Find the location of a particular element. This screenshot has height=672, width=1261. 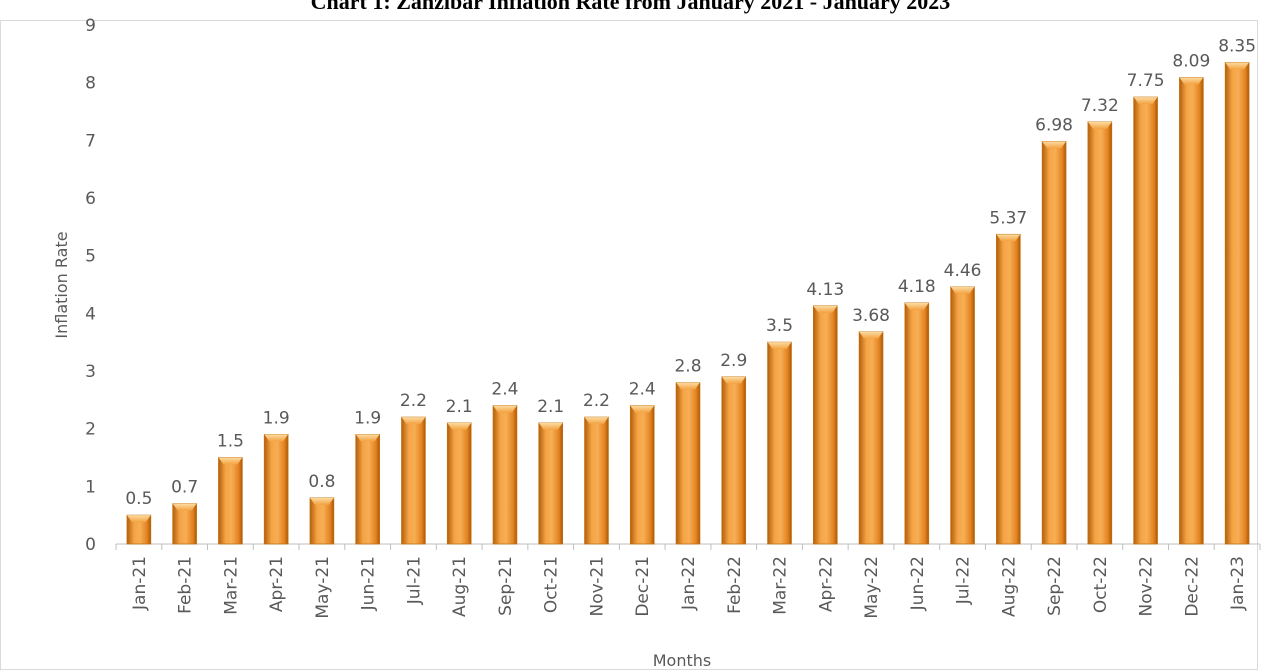

x-tick-label: May-21 is located at coordinates (323, 587).